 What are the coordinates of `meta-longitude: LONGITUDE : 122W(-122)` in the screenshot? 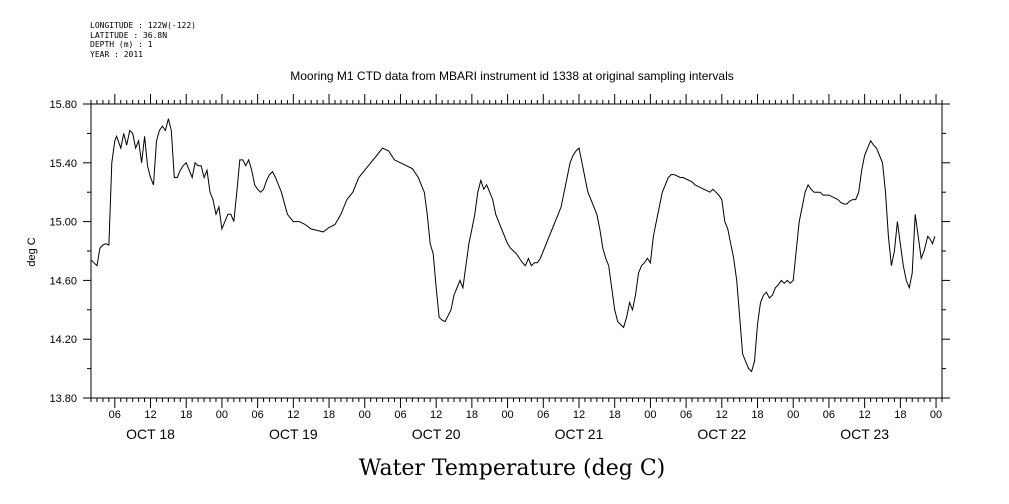 It's located at (143, 25).